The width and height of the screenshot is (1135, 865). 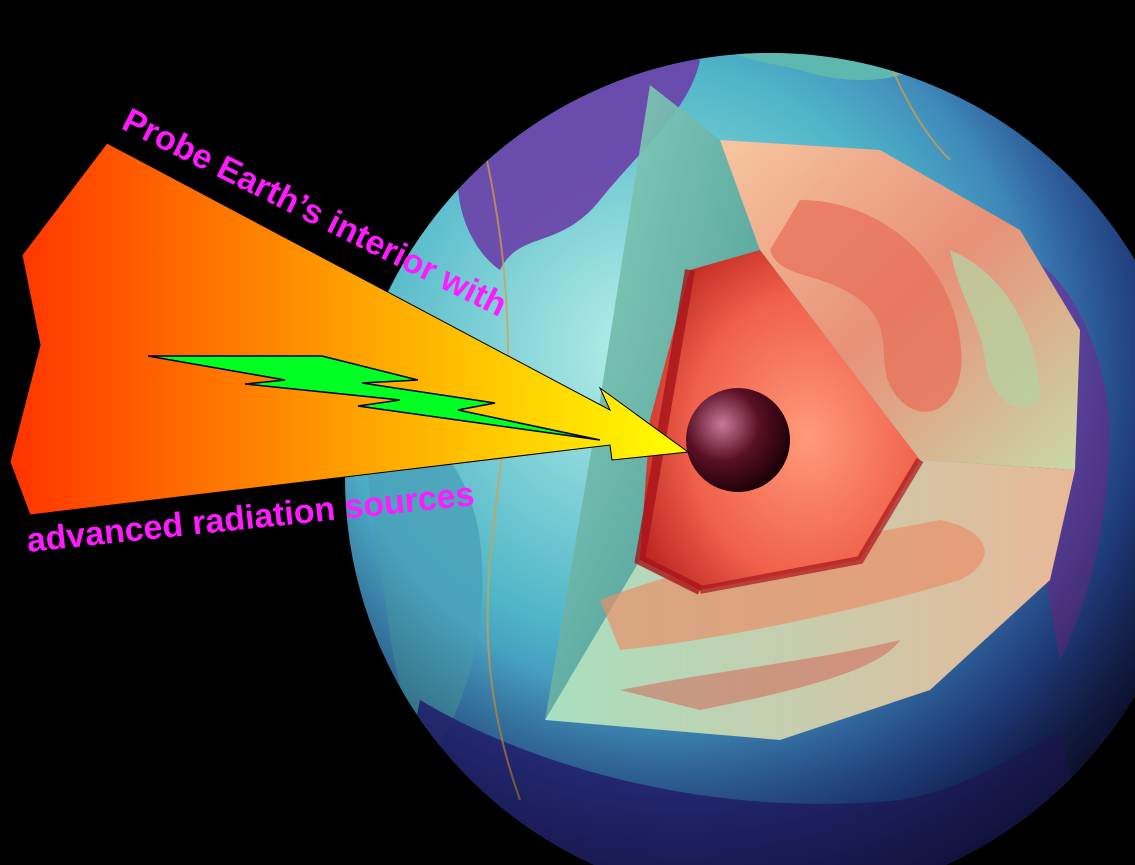 What do you see at coordinates (652, 402) in the screenshot?
I see `cutaway-left-wall` at bounding box center [652, 402].